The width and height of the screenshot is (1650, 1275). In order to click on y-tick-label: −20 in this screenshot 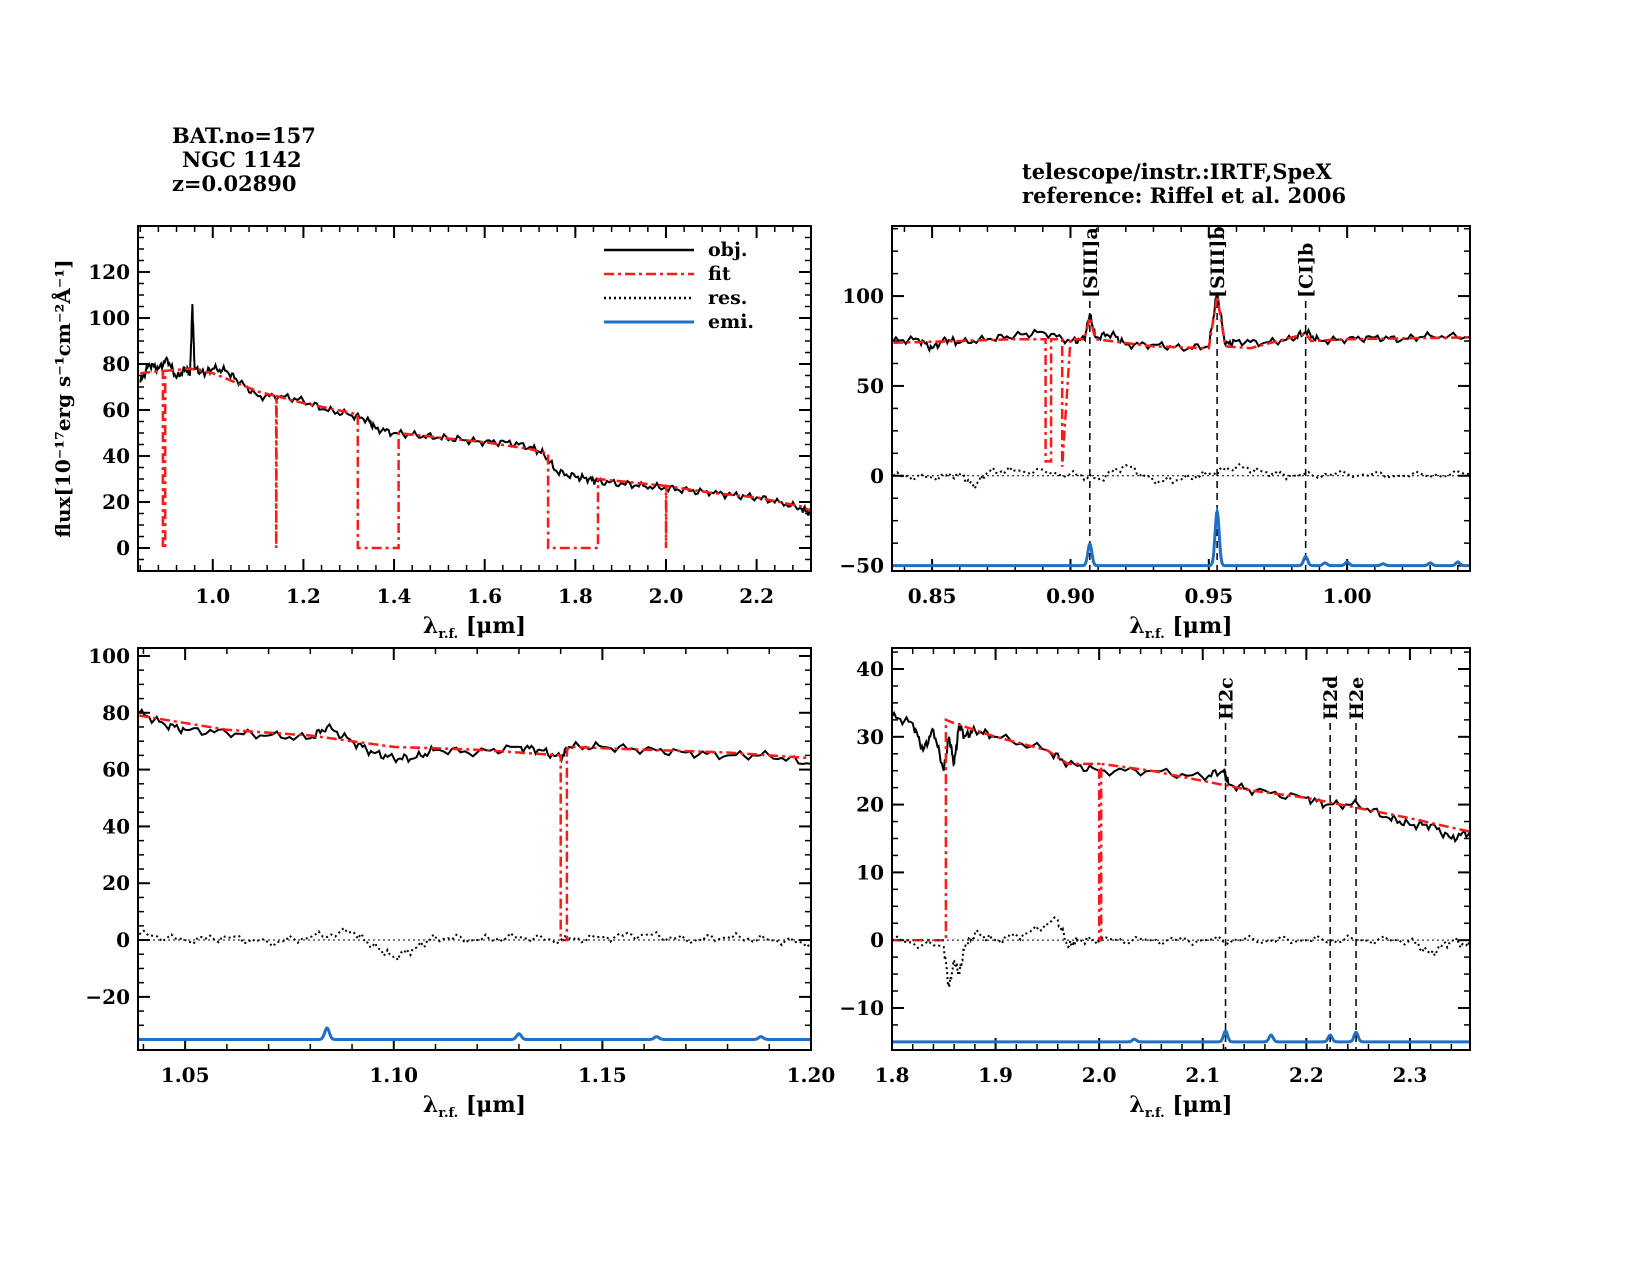, I will do `click(107, 997)`.